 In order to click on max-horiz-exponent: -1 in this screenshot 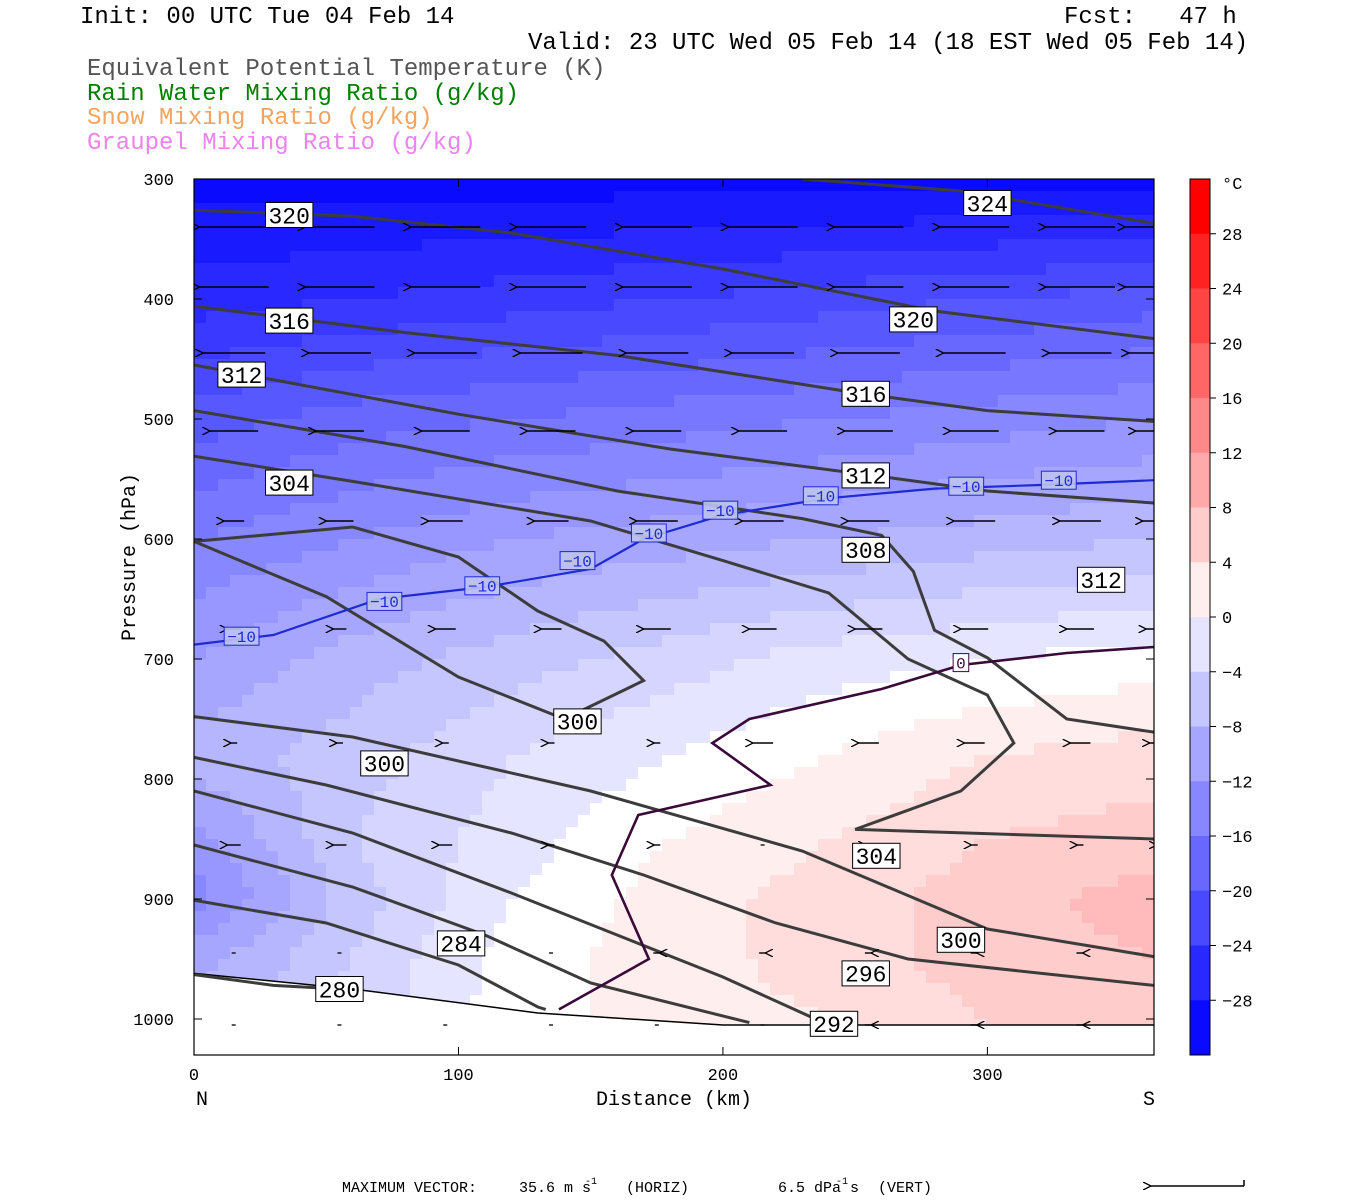, I will do `click(591, 1182)`.